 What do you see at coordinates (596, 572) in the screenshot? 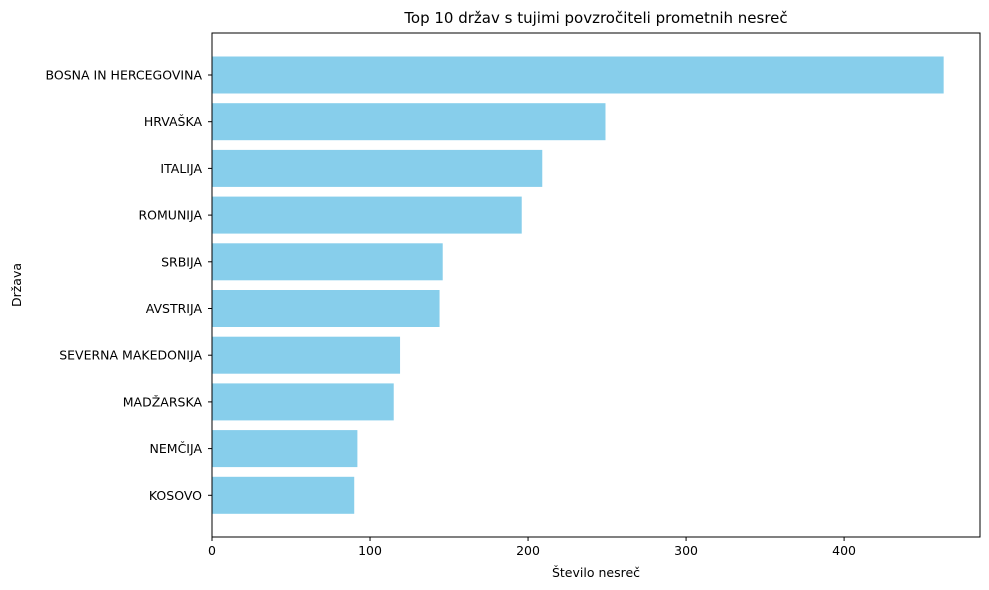
I see `x-axis-label: Število nesreč` at bounding box center [596, 572].